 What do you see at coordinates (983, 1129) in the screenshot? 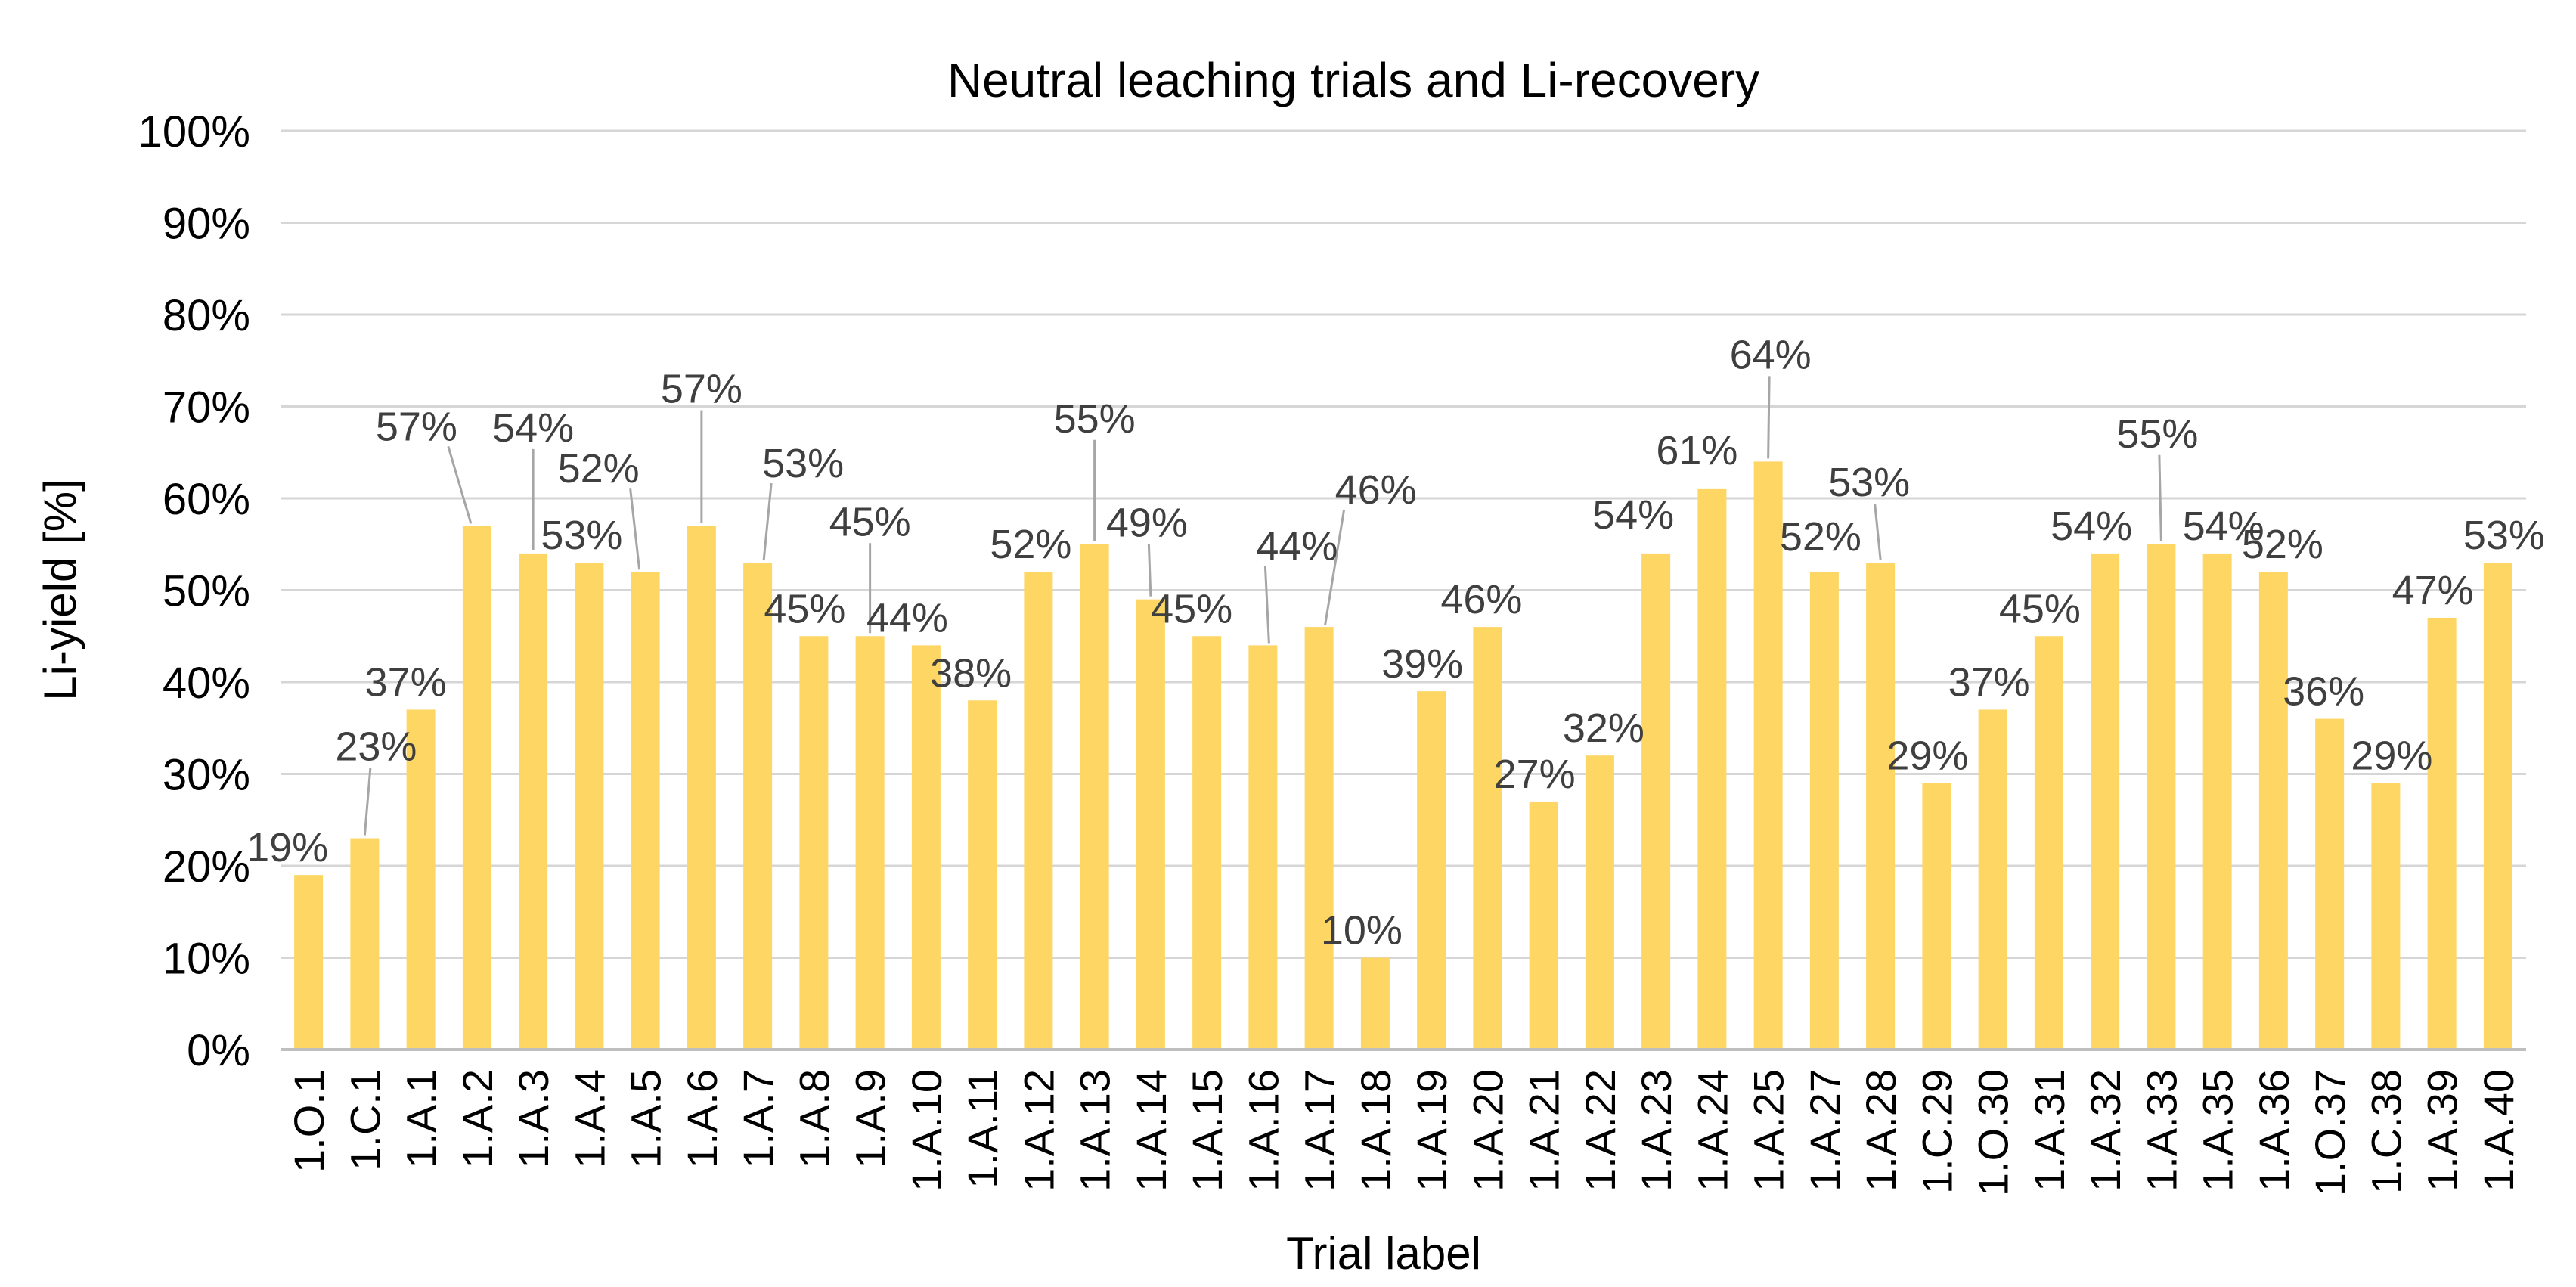
I see `x-tick-label: 1.A.11` at bounding box center [983, 1129].